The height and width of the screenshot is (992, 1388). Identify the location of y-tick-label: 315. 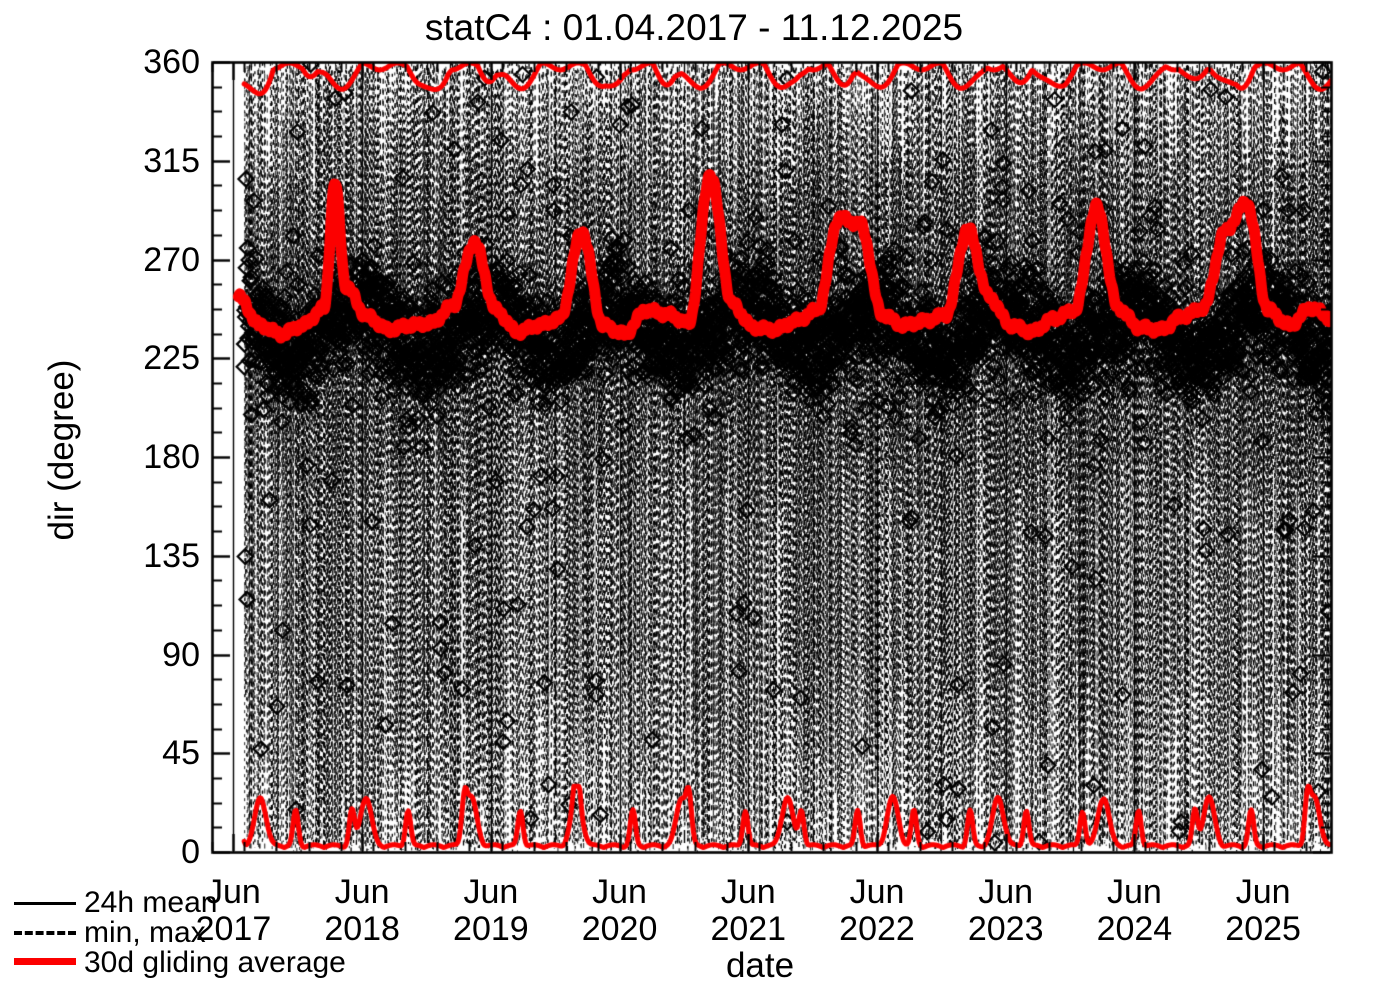
(171, 160).